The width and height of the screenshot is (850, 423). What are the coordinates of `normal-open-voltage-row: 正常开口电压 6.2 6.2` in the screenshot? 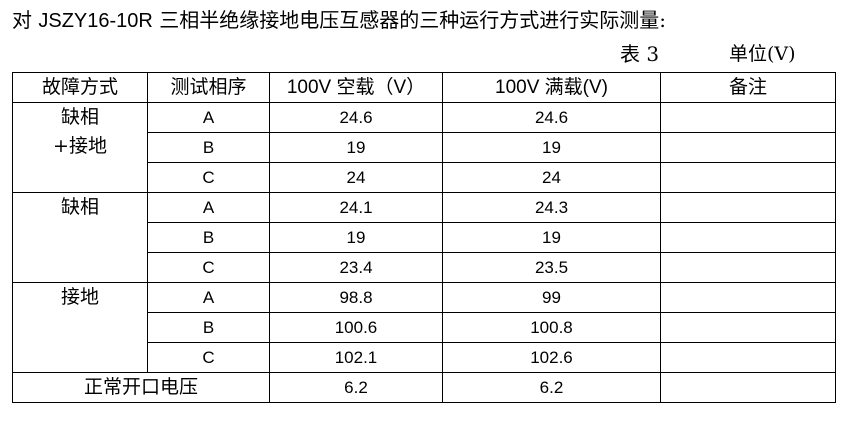 It's located at (424, 387).